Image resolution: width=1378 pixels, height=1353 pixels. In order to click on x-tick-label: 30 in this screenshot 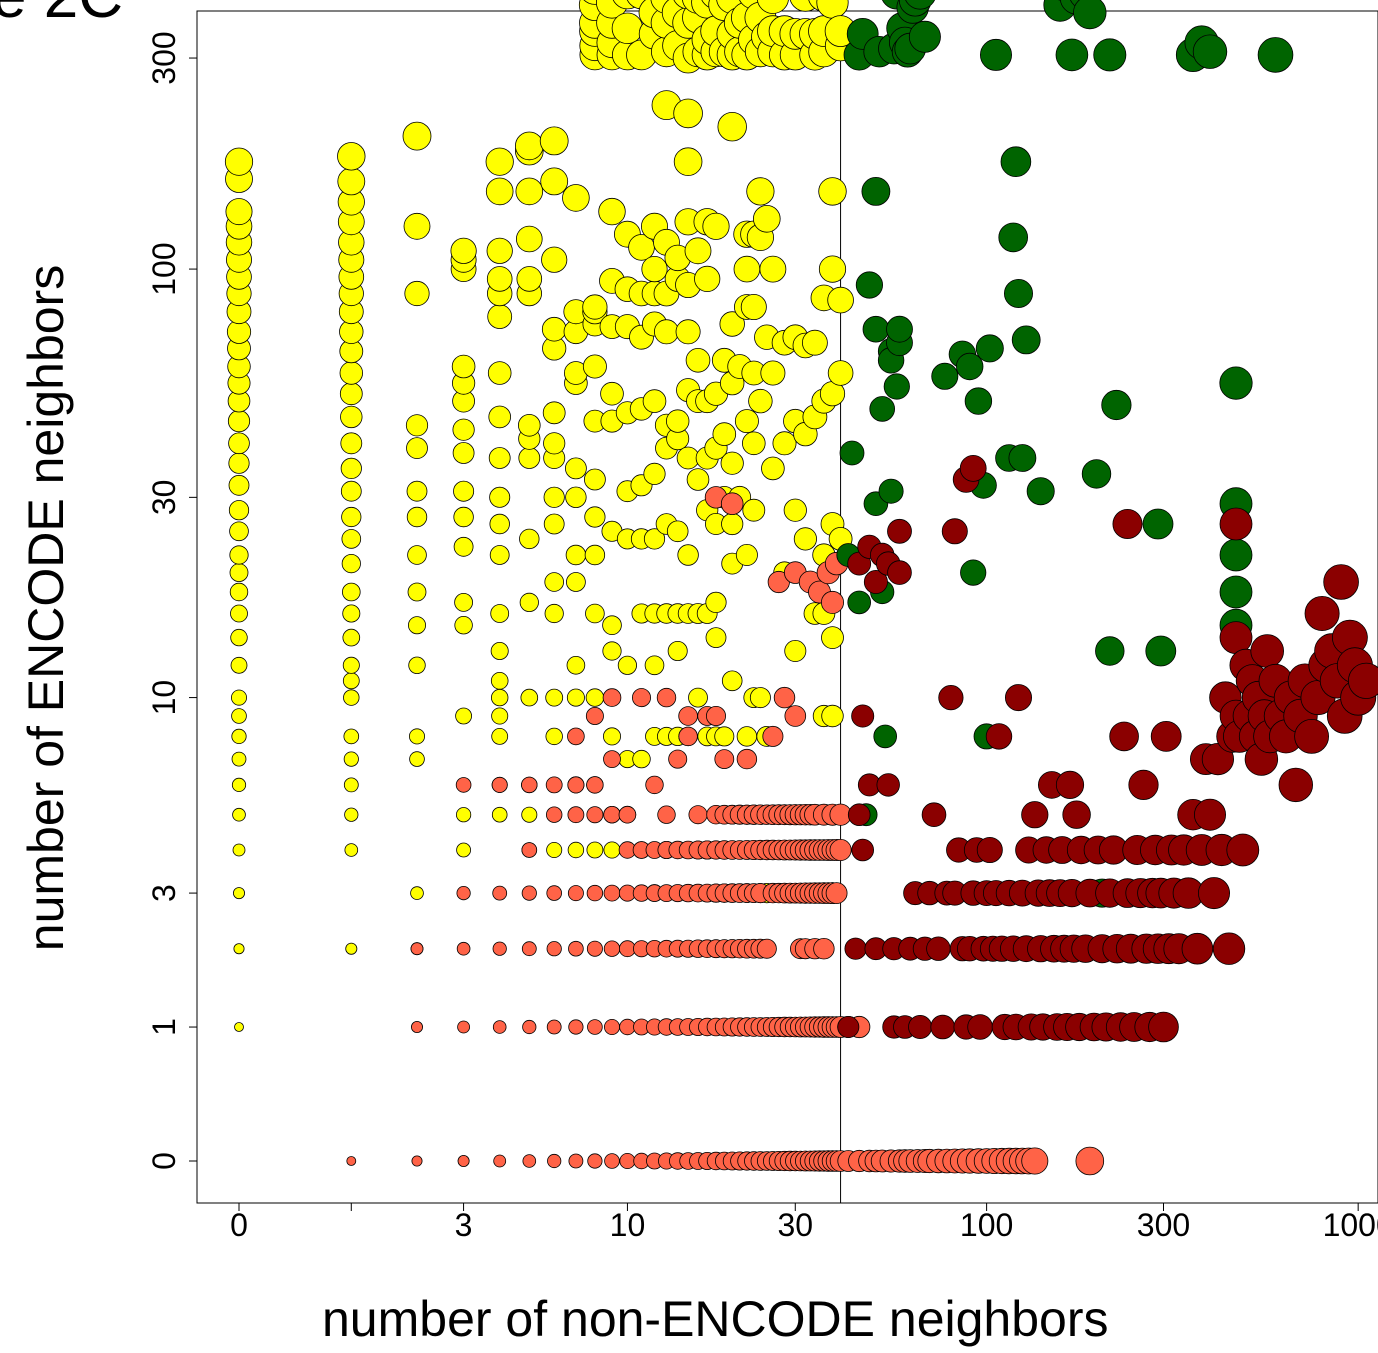, I will do `click(795, 1225)`.